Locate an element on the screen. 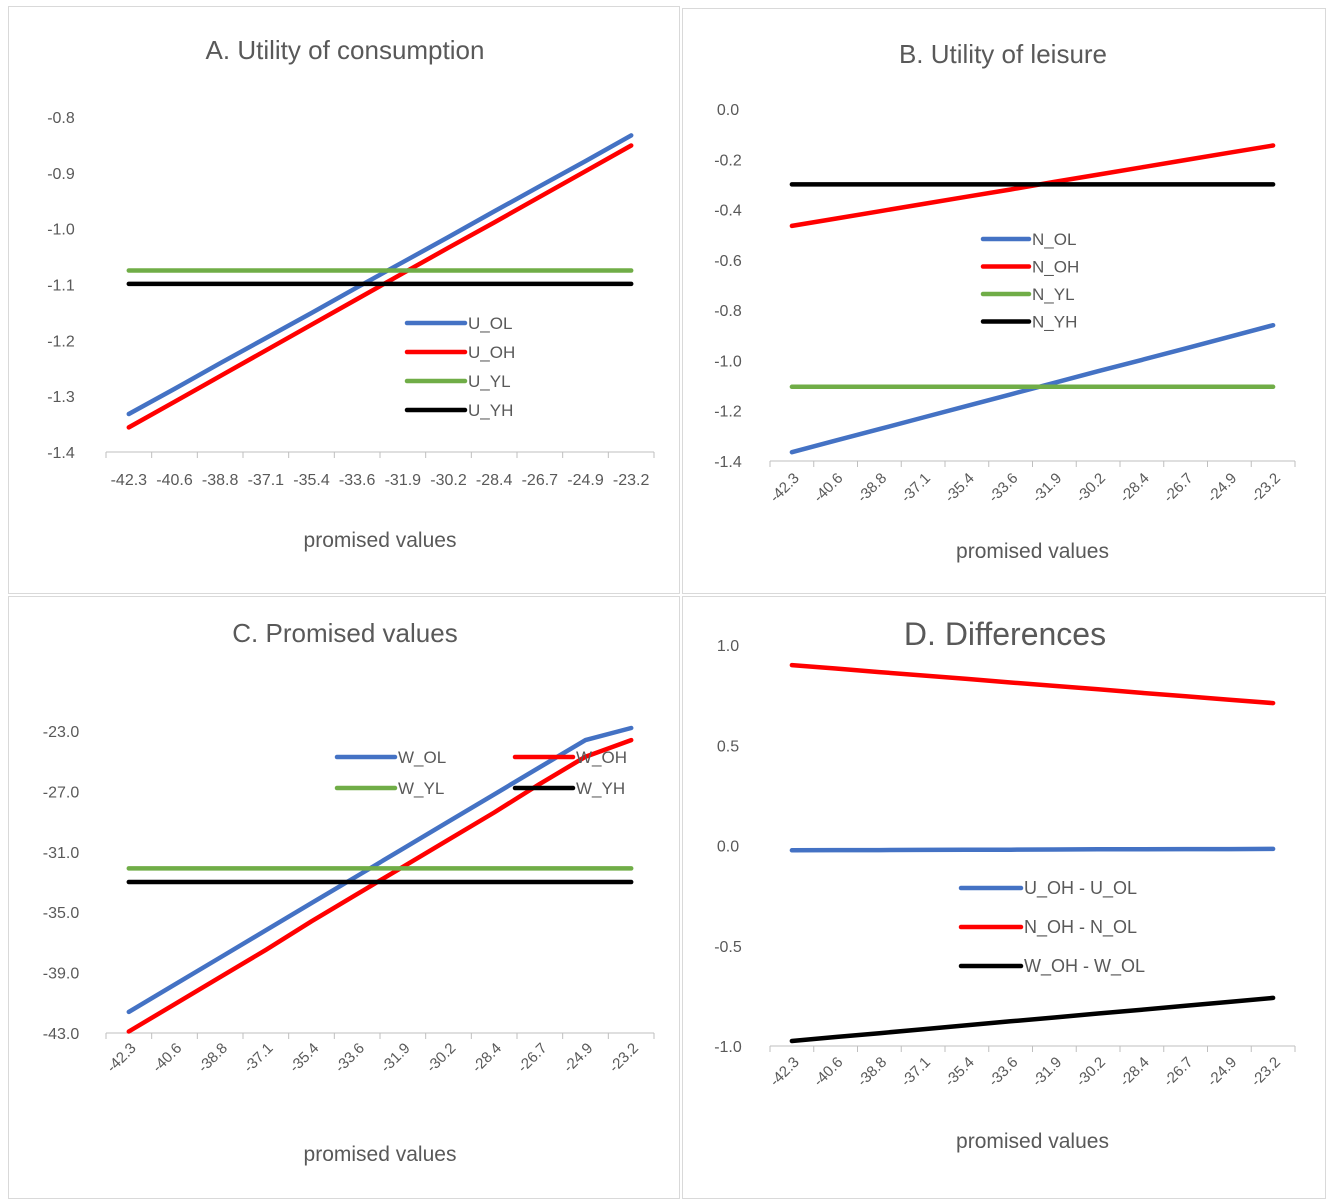  y-tick-label: -0.5 is located at coordinates (728, 947).